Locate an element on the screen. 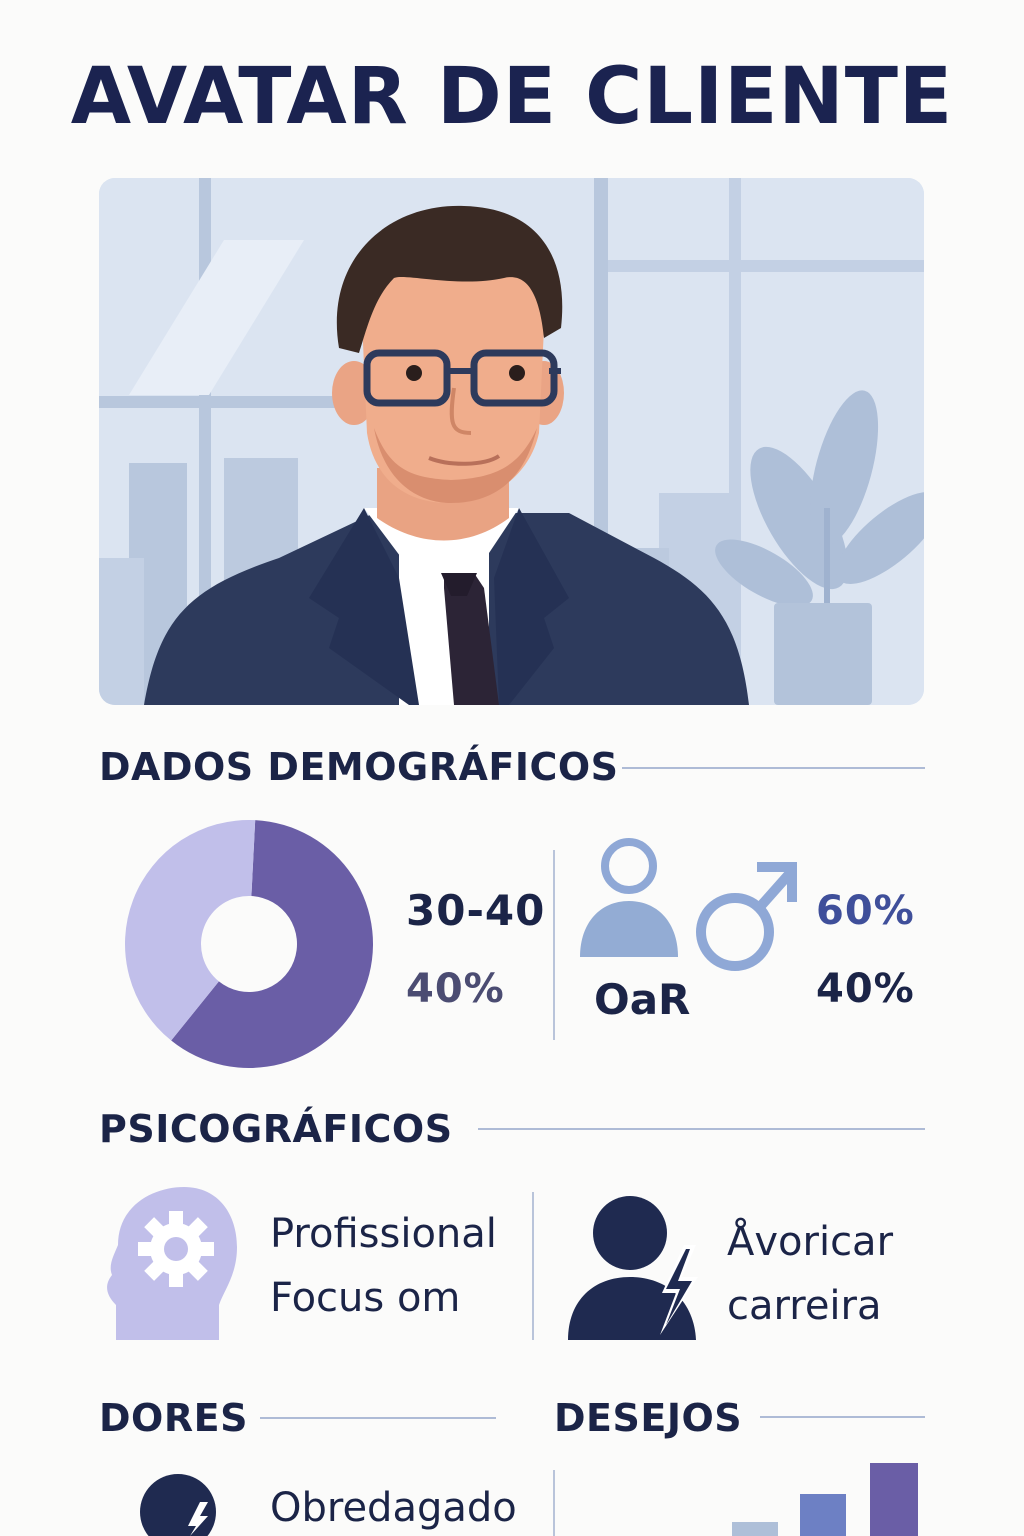 The height and width of the screenshot is (1536, 1024). psychographic-left-line: Focus om is located at coordinates (365, 1298).